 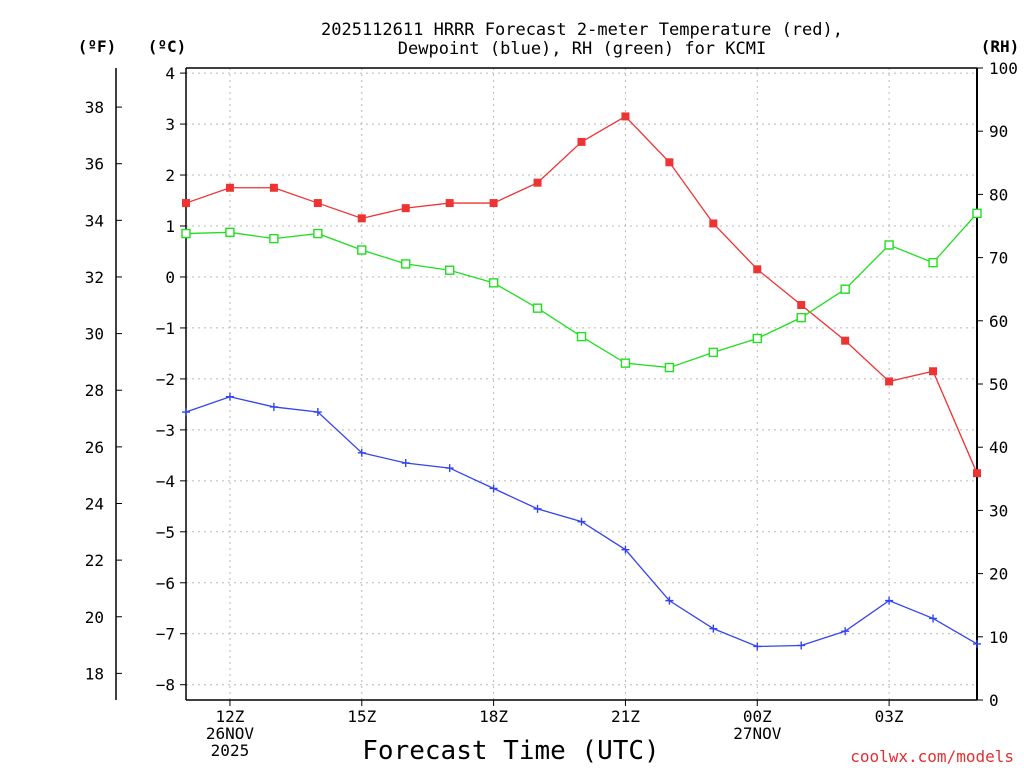 What do you see at coordinates (170, 226) in the screenshot?
I see `celsius-tick-label: 1` at bounding box center [170, 226].